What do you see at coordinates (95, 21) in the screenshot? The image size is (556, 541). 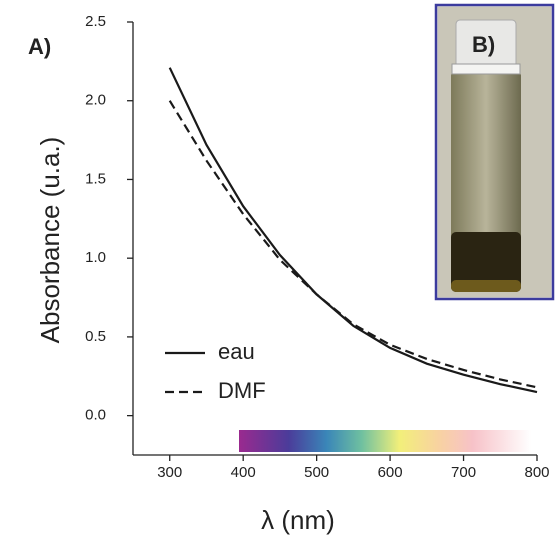 I see `y-tick-label: 2.5` at bounding box center [95, 21].